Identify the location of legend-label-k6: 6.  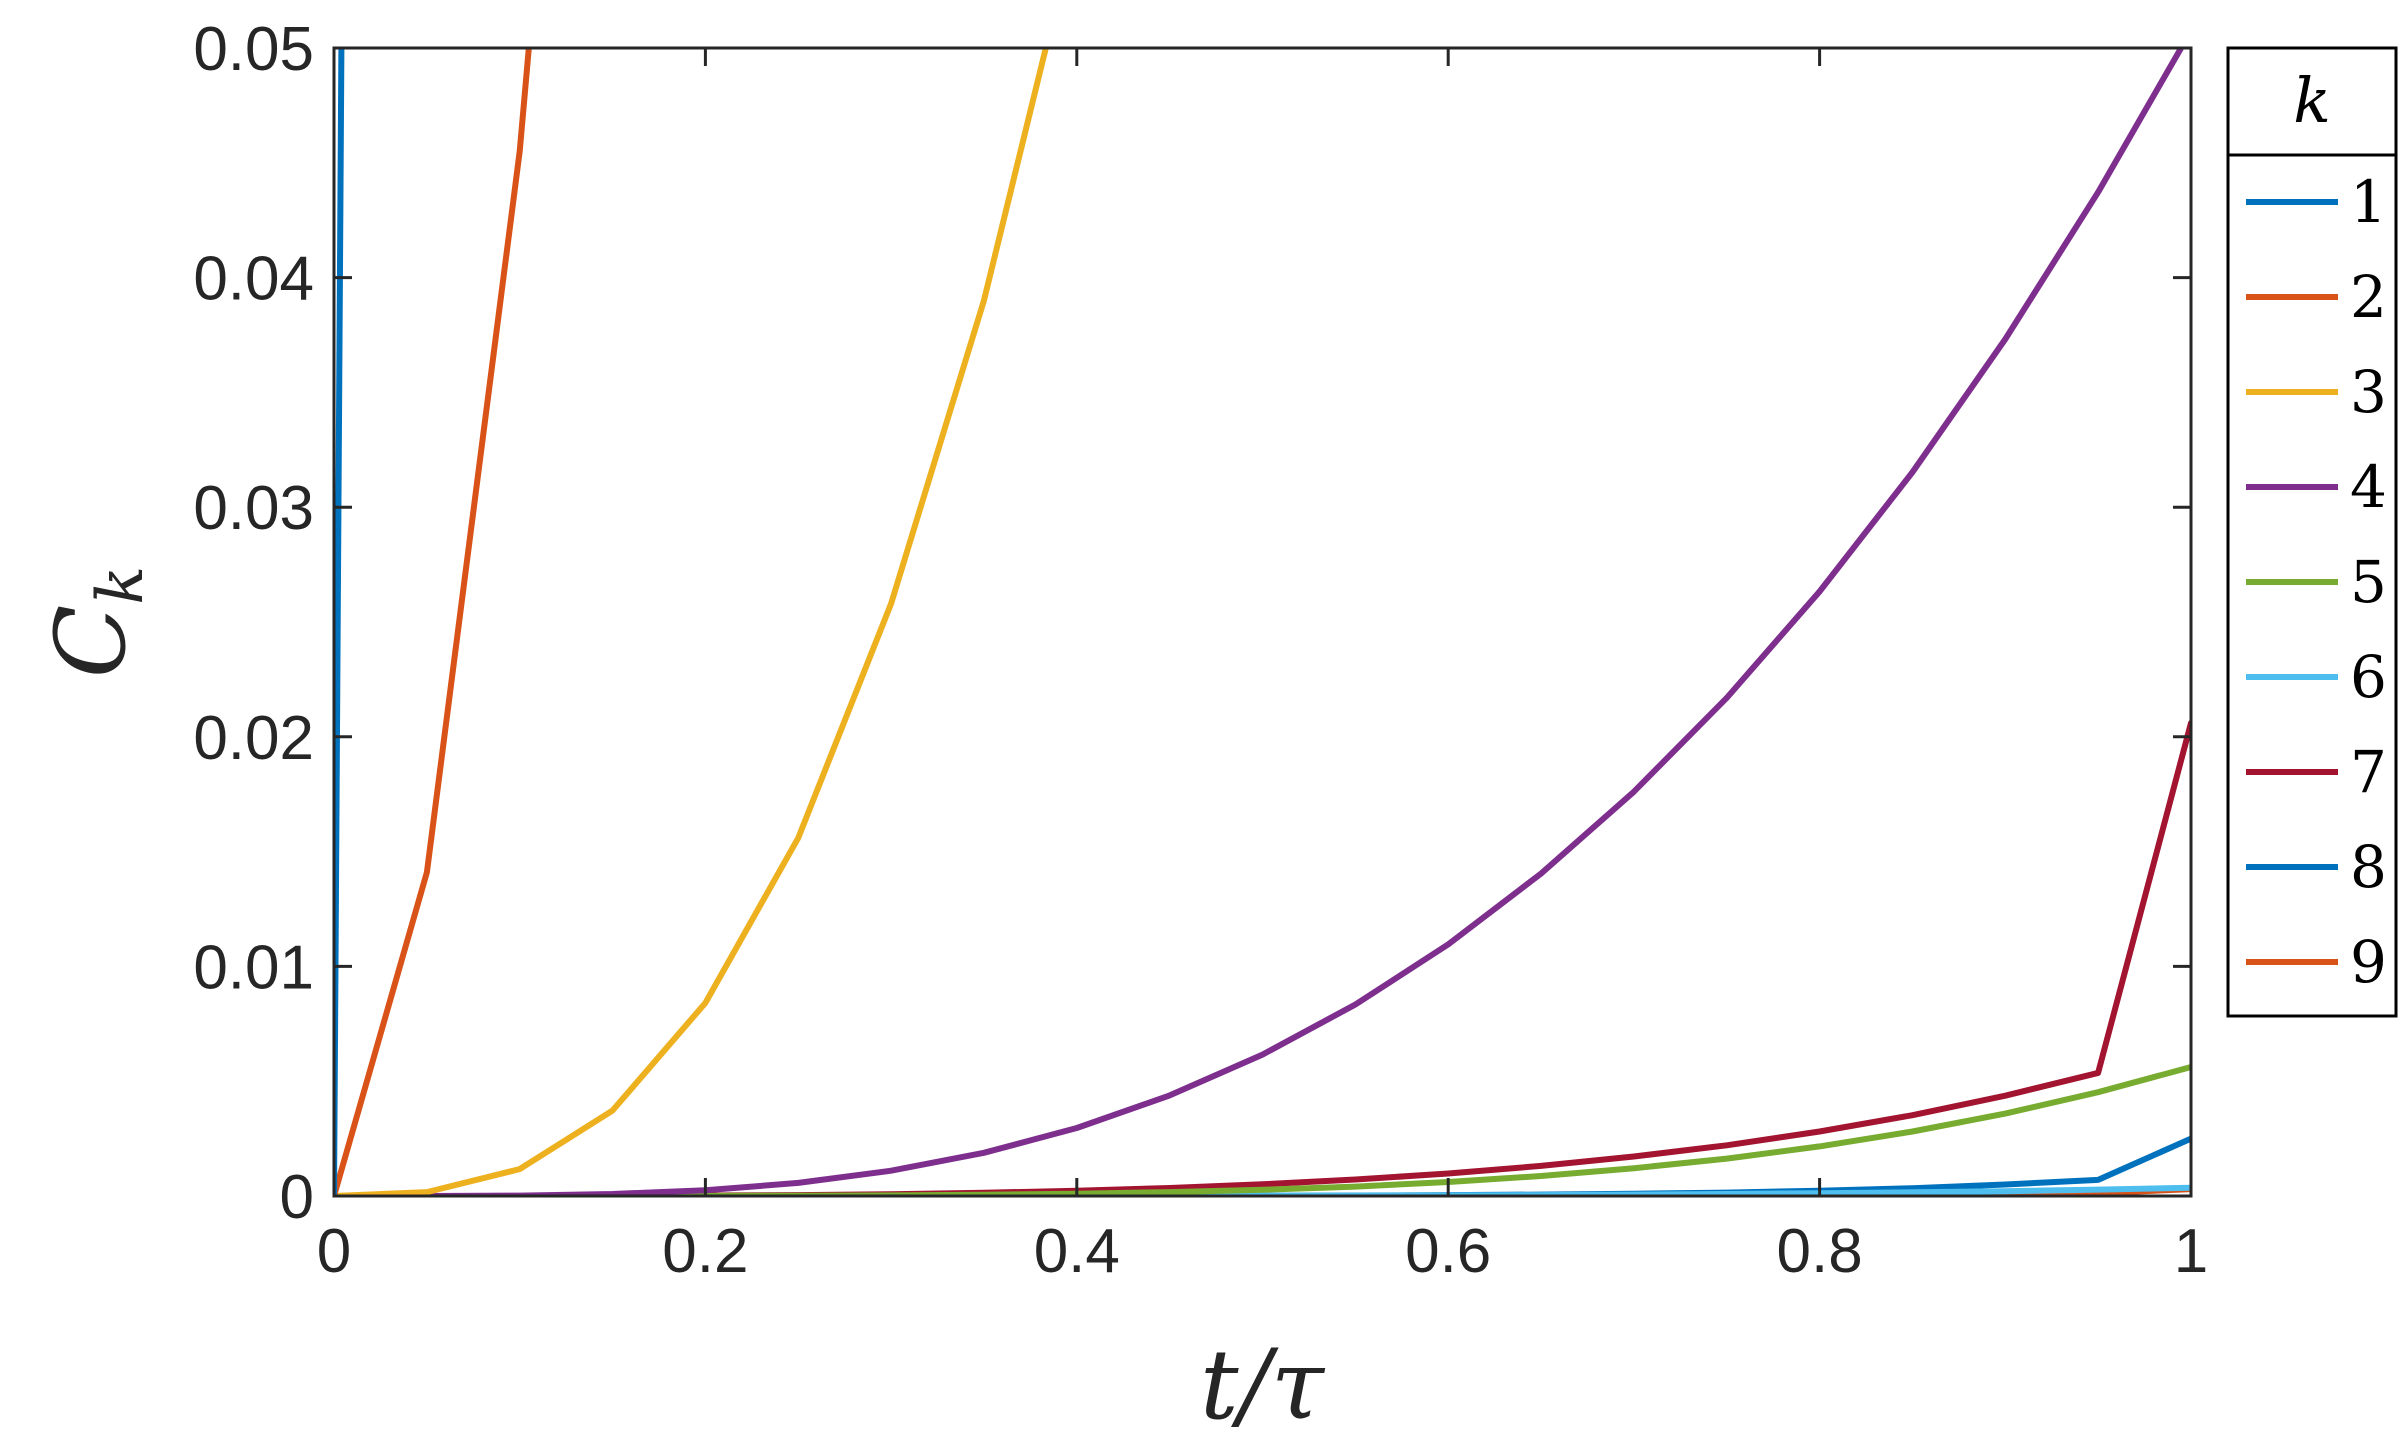
(2368, 677).